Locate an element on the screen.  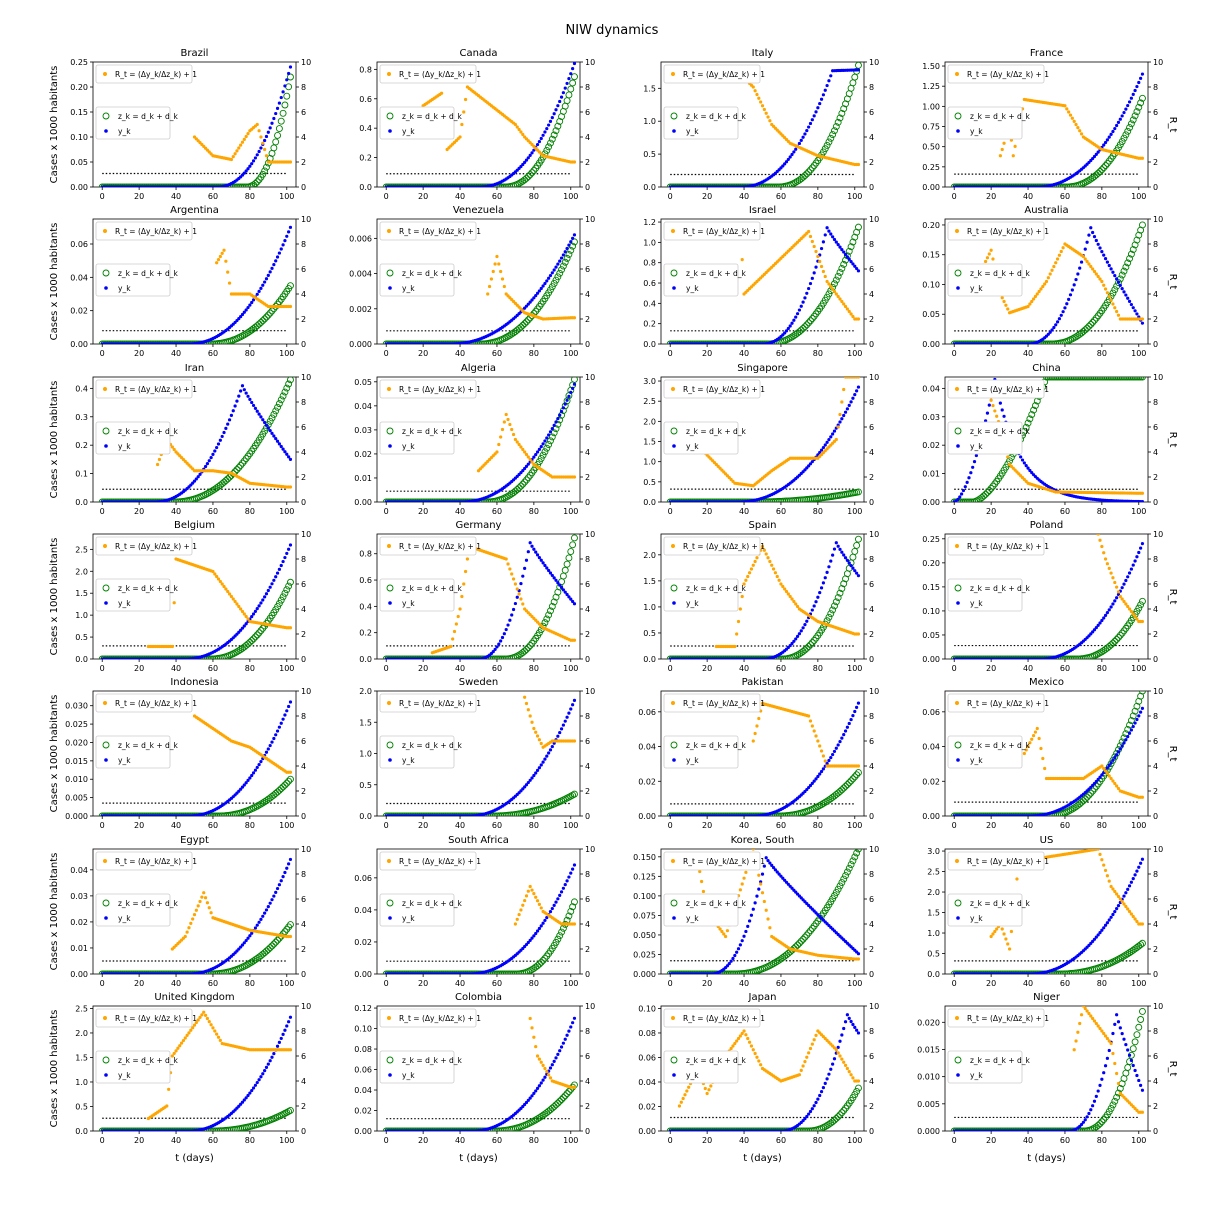
y-tick-label: 0.02 is located at coordinates (931, 445).